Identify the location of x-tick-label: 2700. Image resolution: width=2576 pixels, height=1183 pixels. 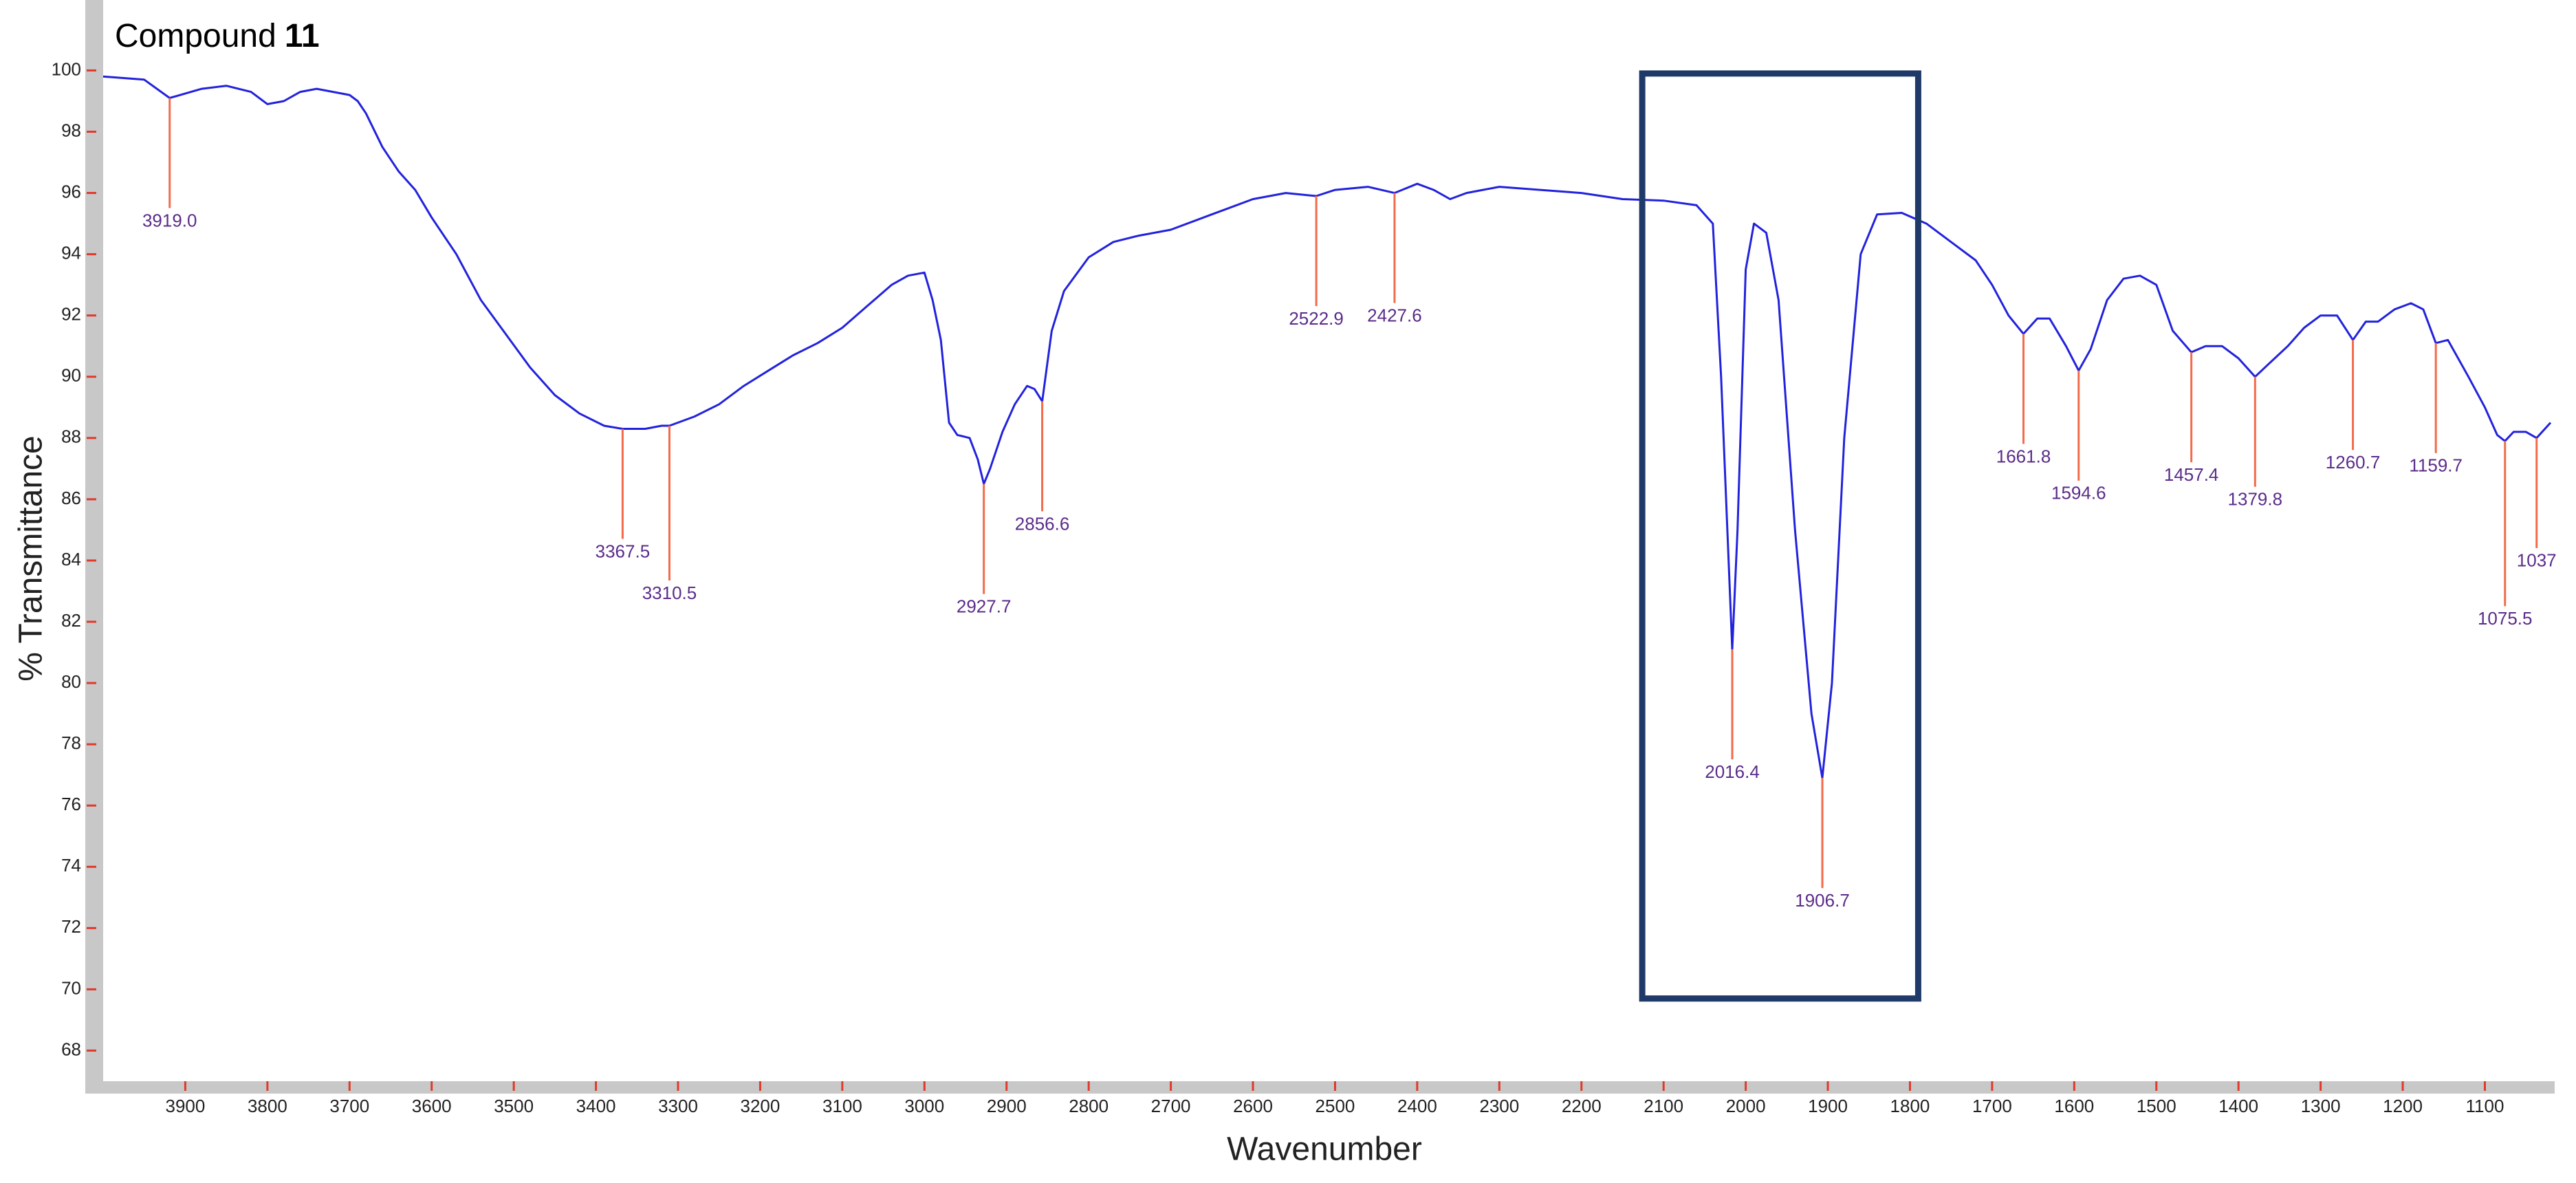
(1171, 1106).